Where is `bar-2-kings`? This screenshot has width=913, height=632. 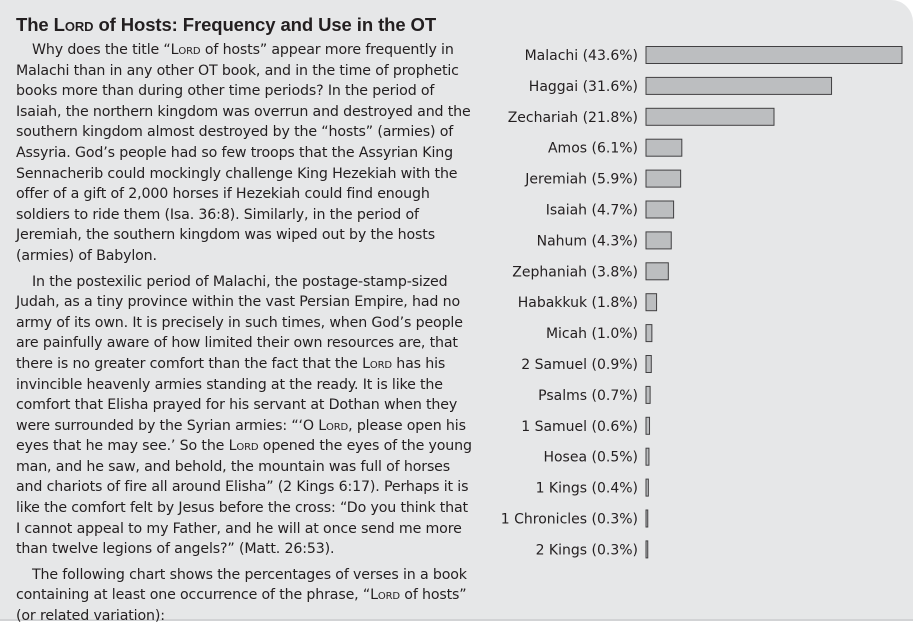 bar-2-kings is located at coordinates (647, 549).